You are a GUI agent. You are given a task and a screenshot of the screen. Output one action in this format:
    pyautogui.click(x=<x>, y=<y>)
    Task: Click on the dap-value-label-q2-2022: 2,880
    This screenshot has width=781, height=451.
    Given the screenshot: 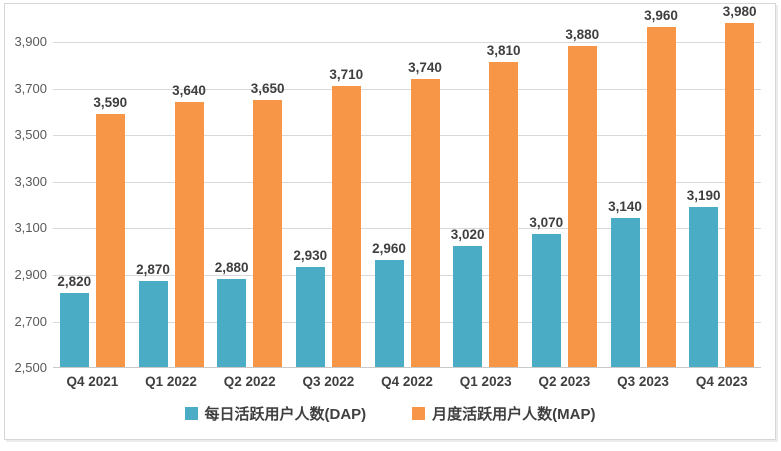 What is the action you would take?
    pyautogui.click(x=231, y=267)
    